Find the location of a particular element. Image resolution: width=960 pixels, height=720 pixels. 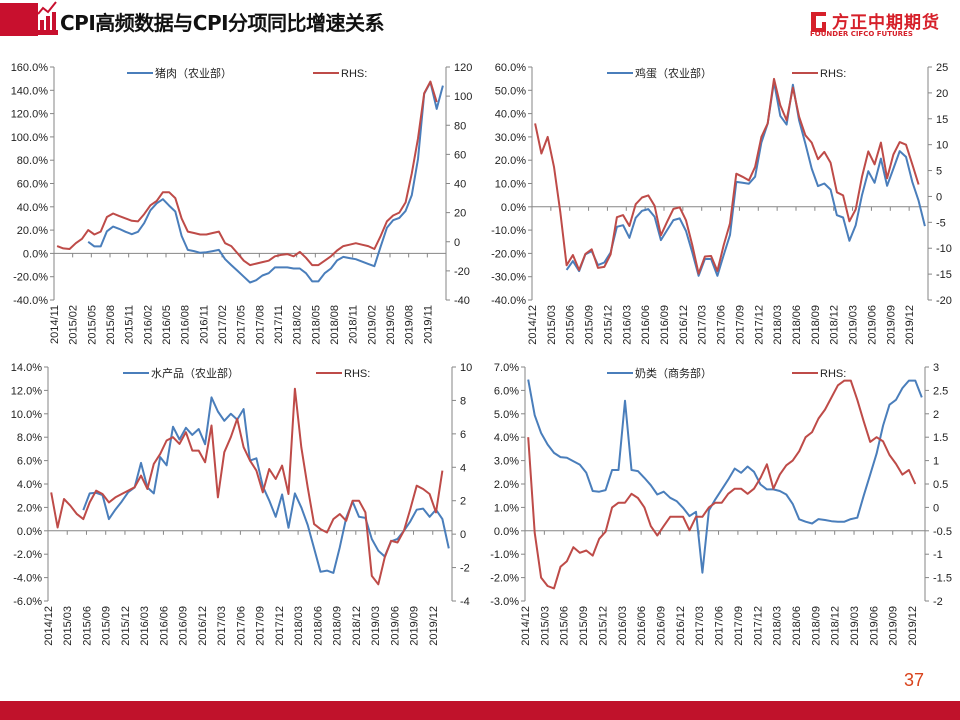

legend-label: 水产品（农业部） is located at coordinates (195, 373).